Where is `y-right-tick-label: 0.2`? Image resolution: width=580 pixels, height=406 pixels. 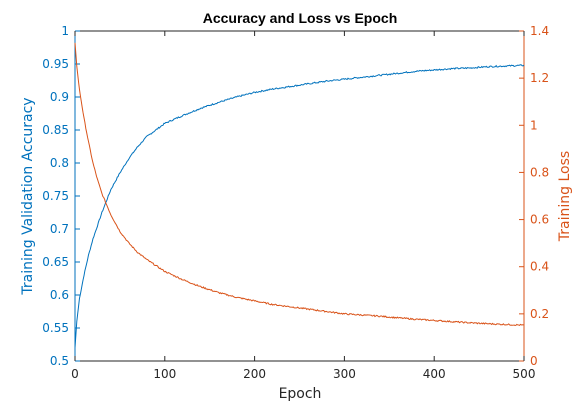 y-right-tick-label: 0.2 is located at coordinates (539, 314).